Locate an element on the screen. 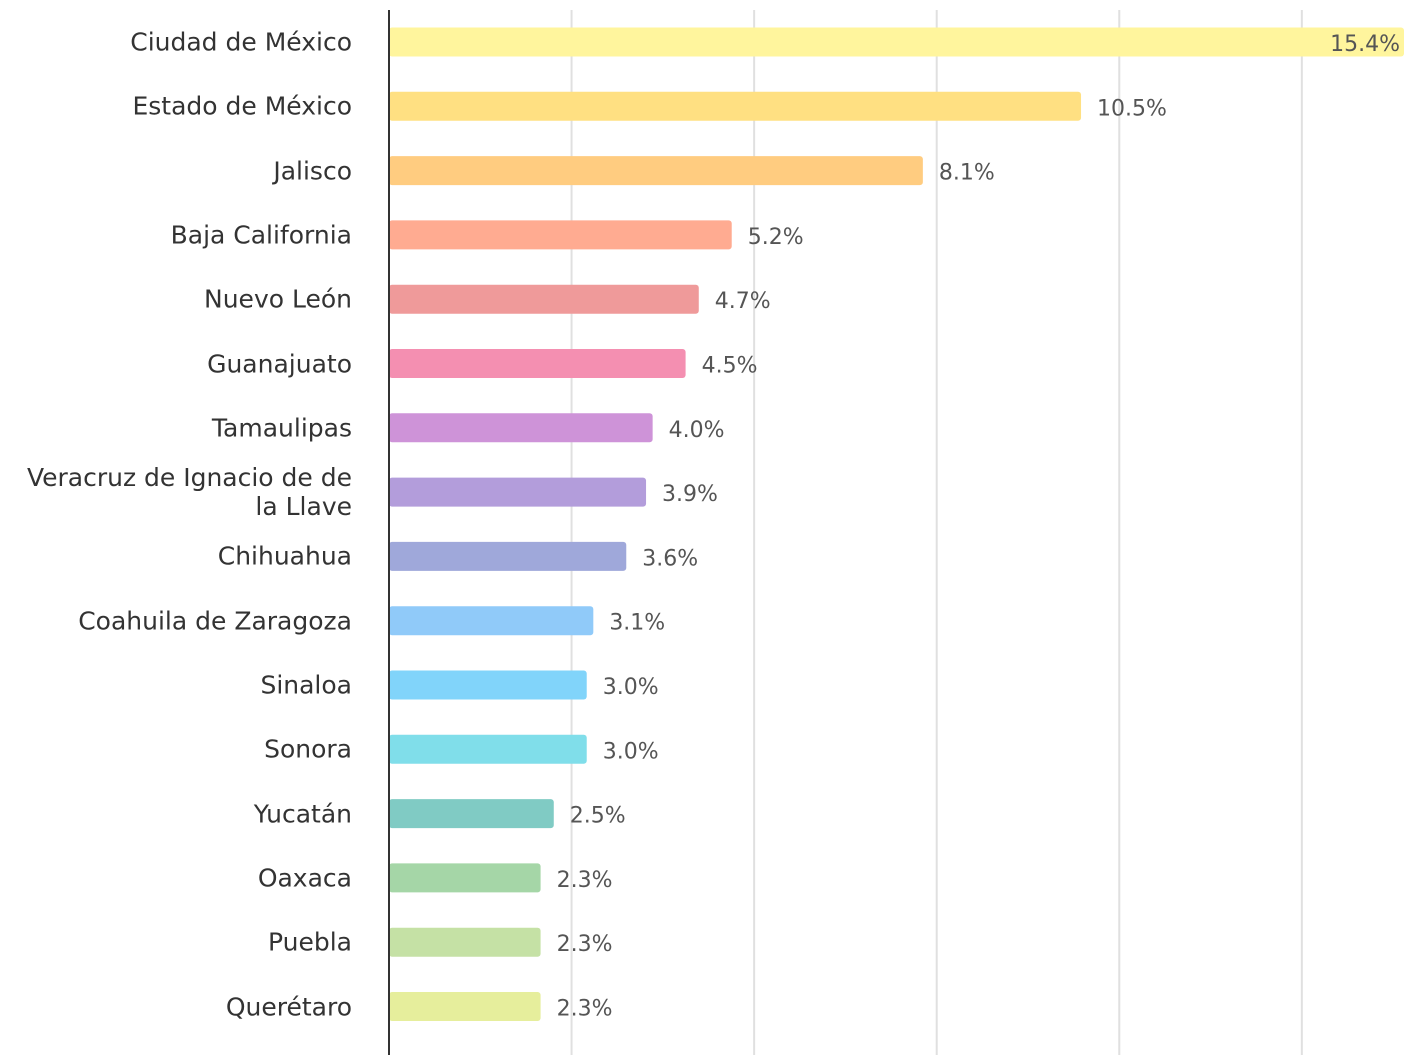  category-label: Sinaloa is located at coordinates (306, 685).